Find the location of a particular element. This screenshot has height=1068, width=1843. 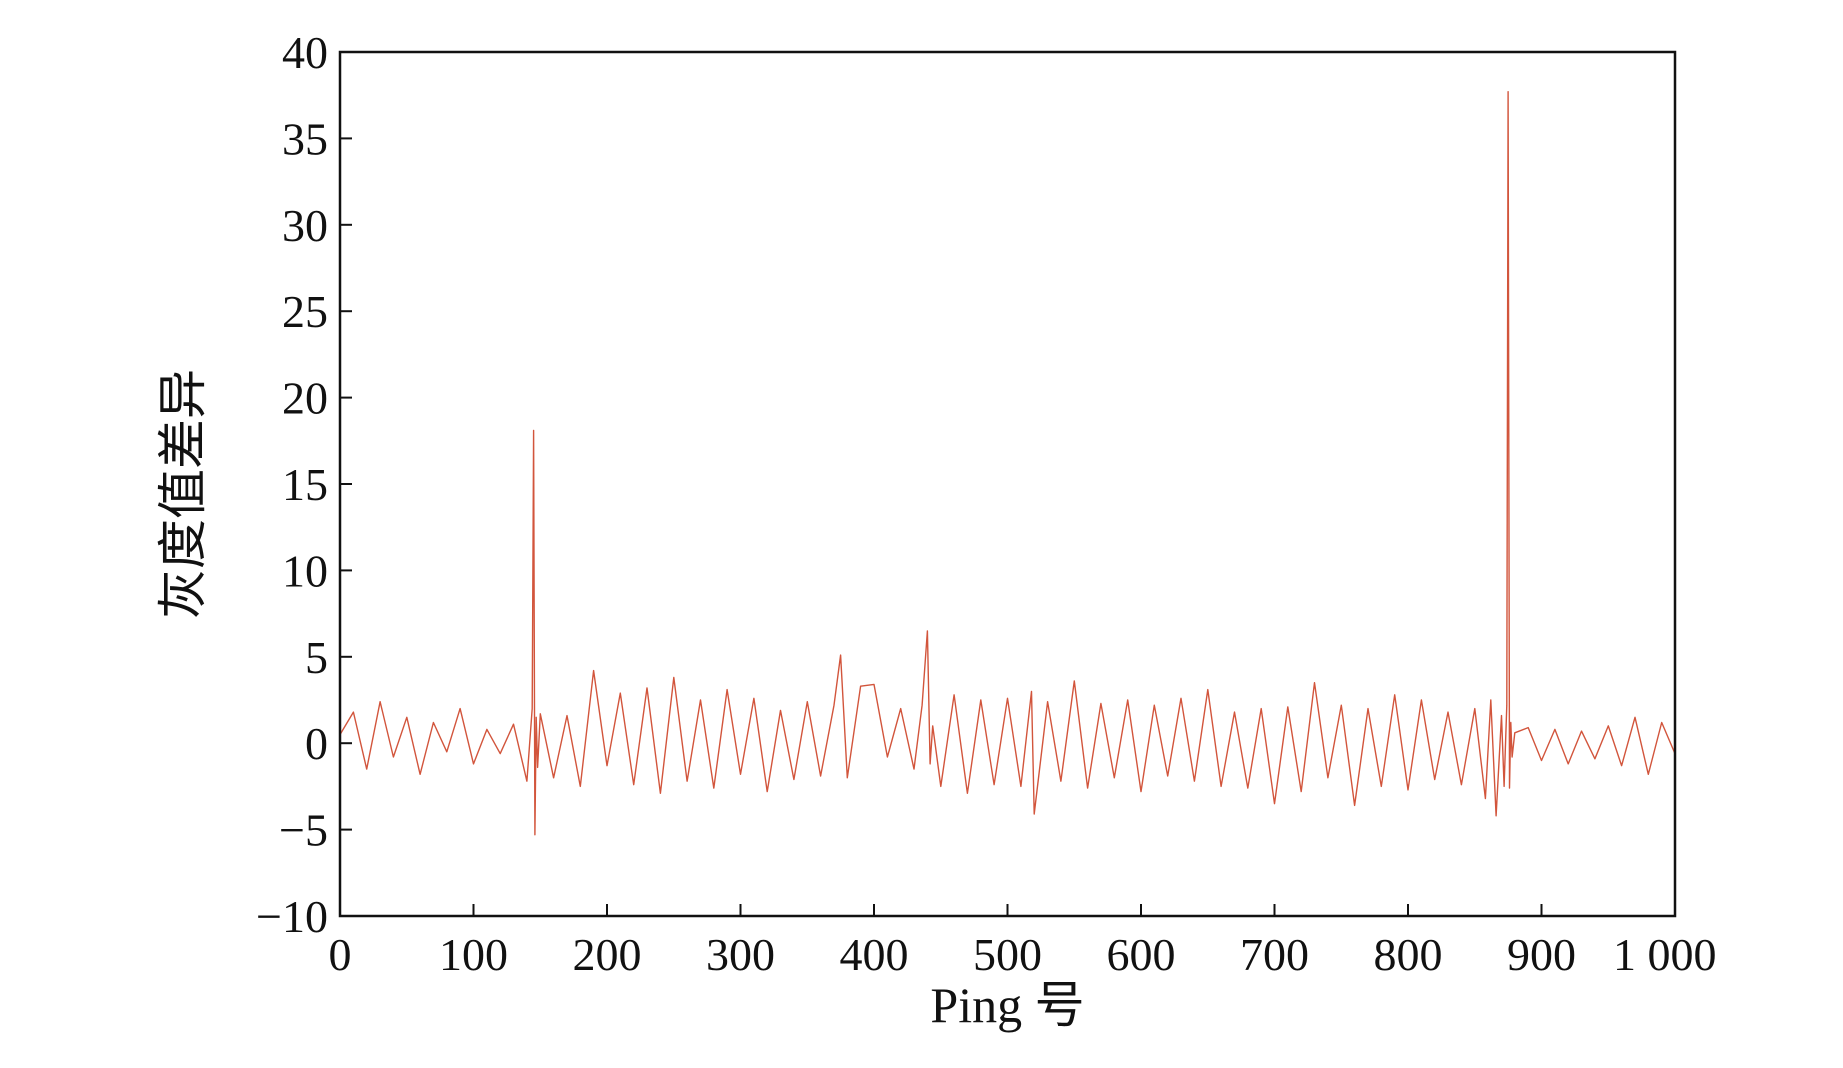

y-tick-label: 25 is located at coordinates (305, 311).